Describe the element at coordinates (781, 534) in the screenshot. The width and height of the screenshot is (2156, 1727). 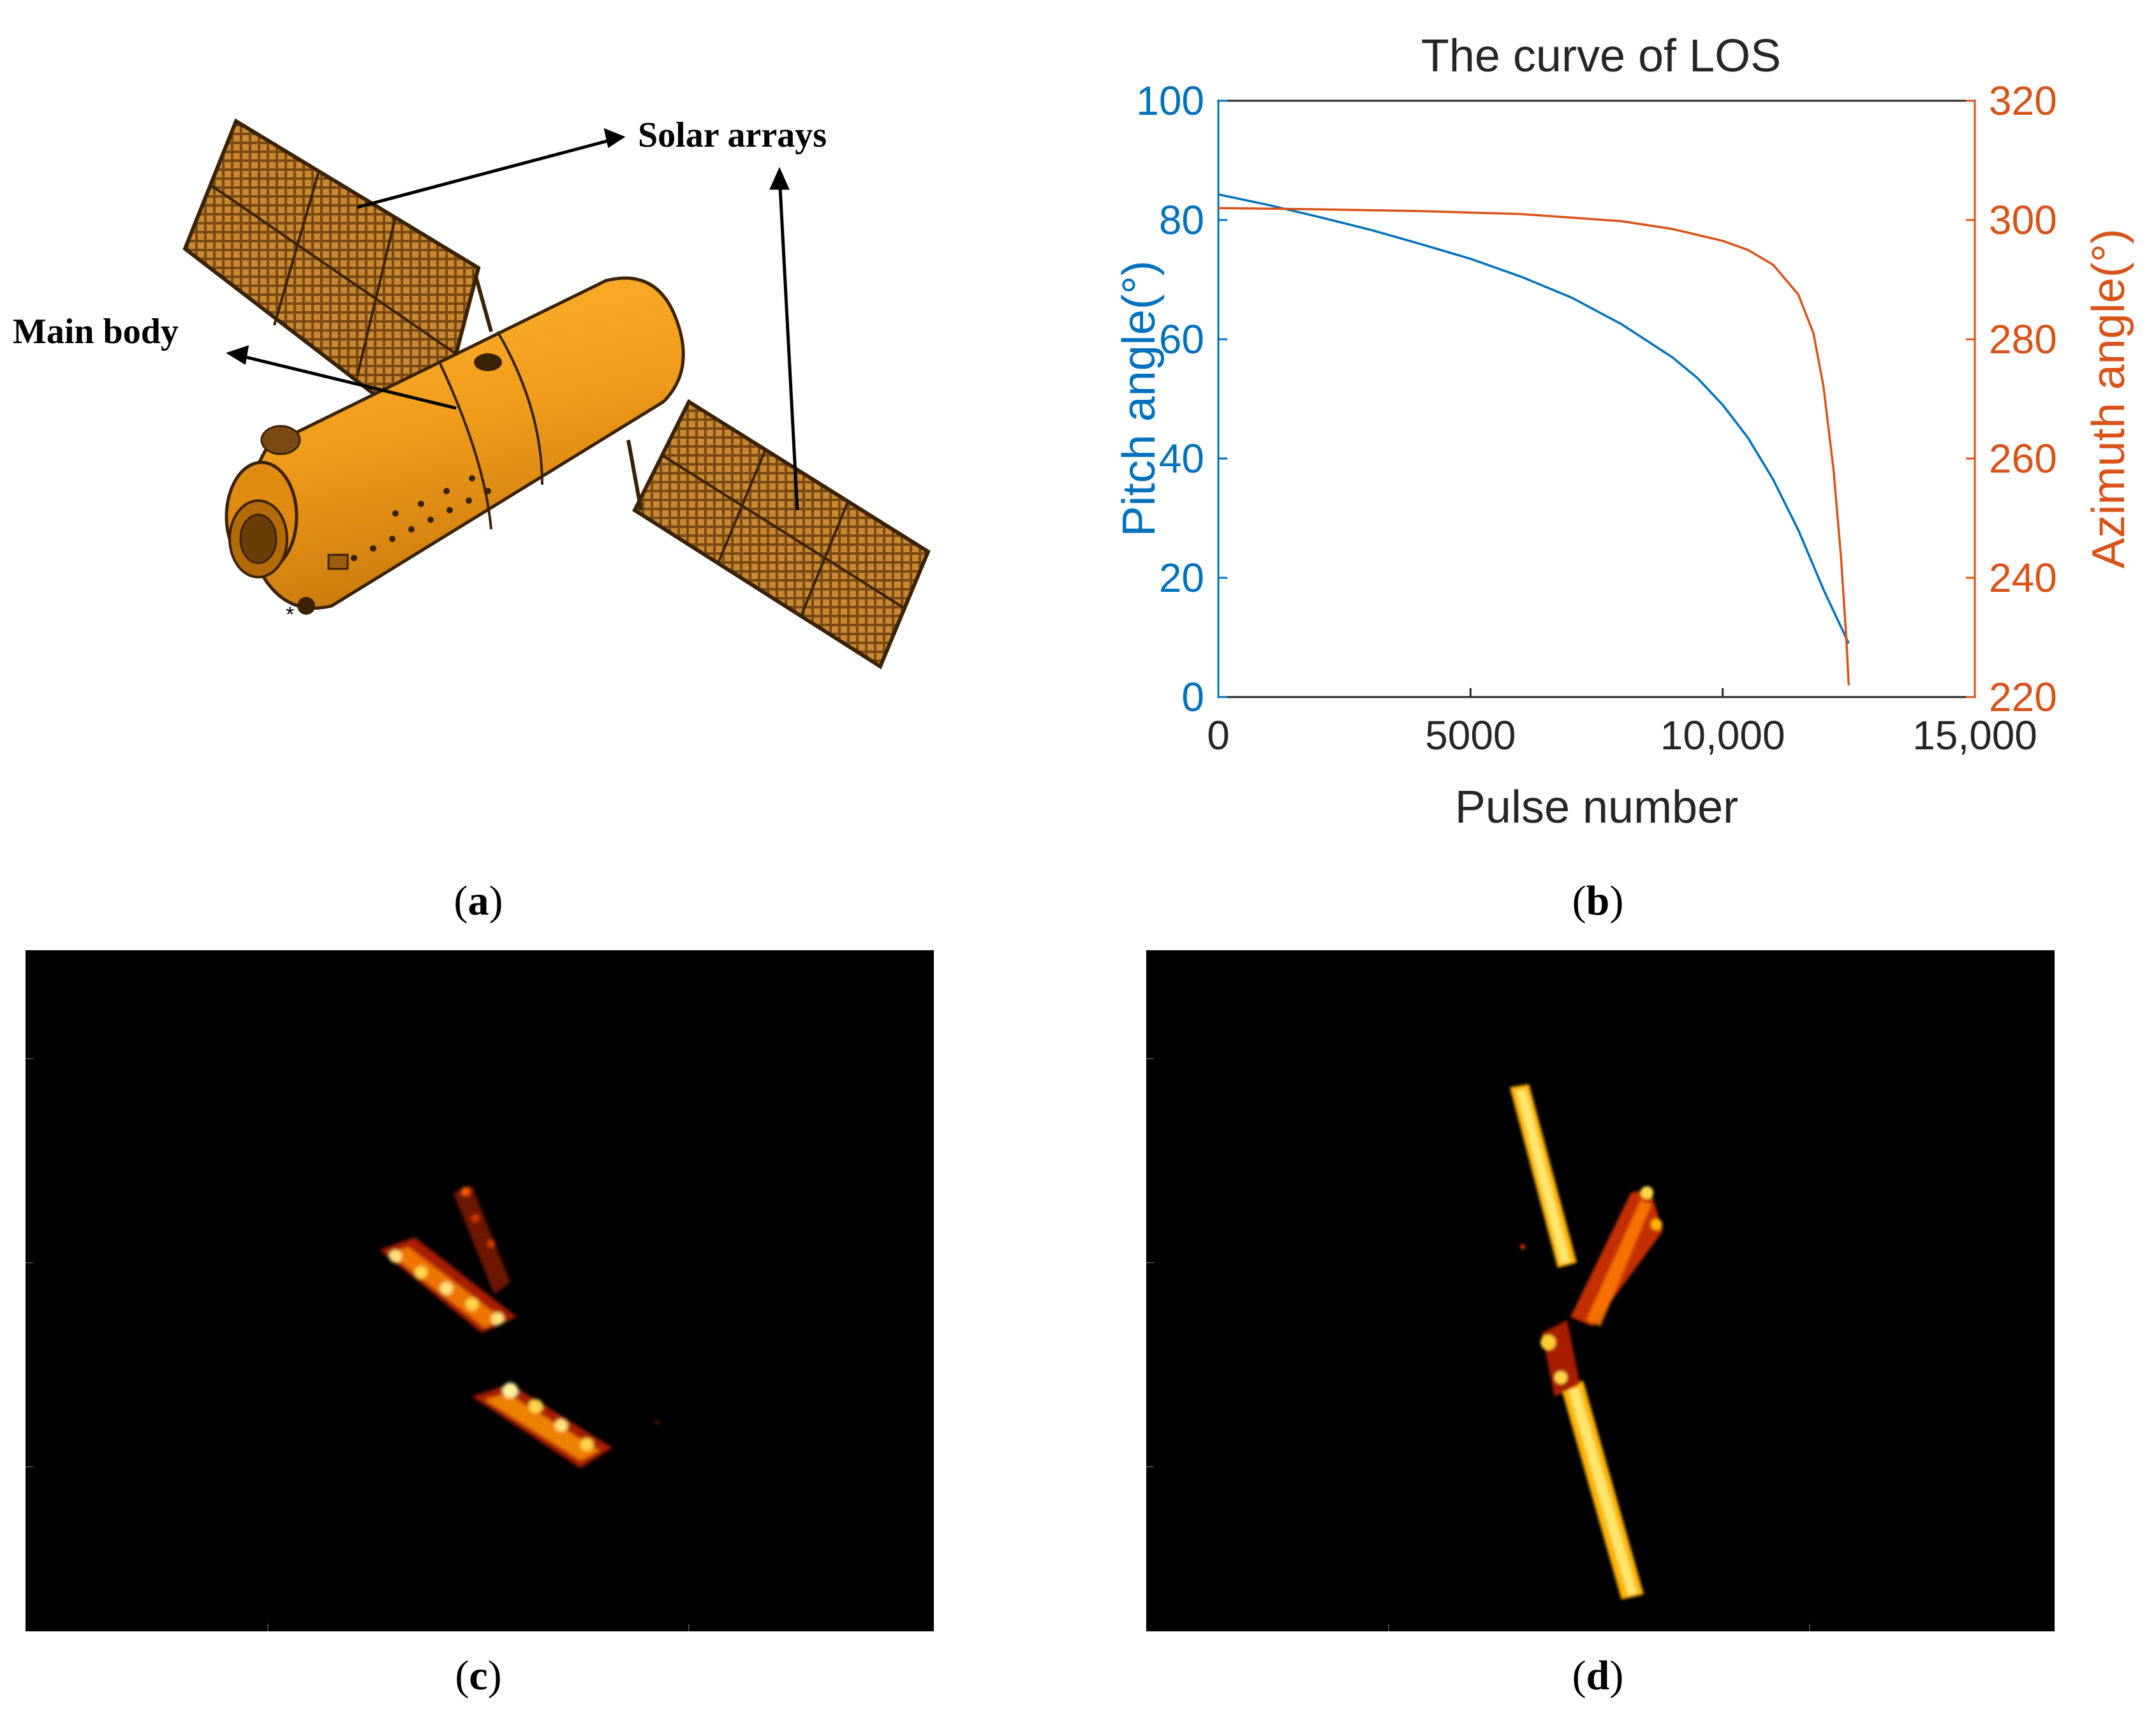
I see `solar-array-lower` at that location.